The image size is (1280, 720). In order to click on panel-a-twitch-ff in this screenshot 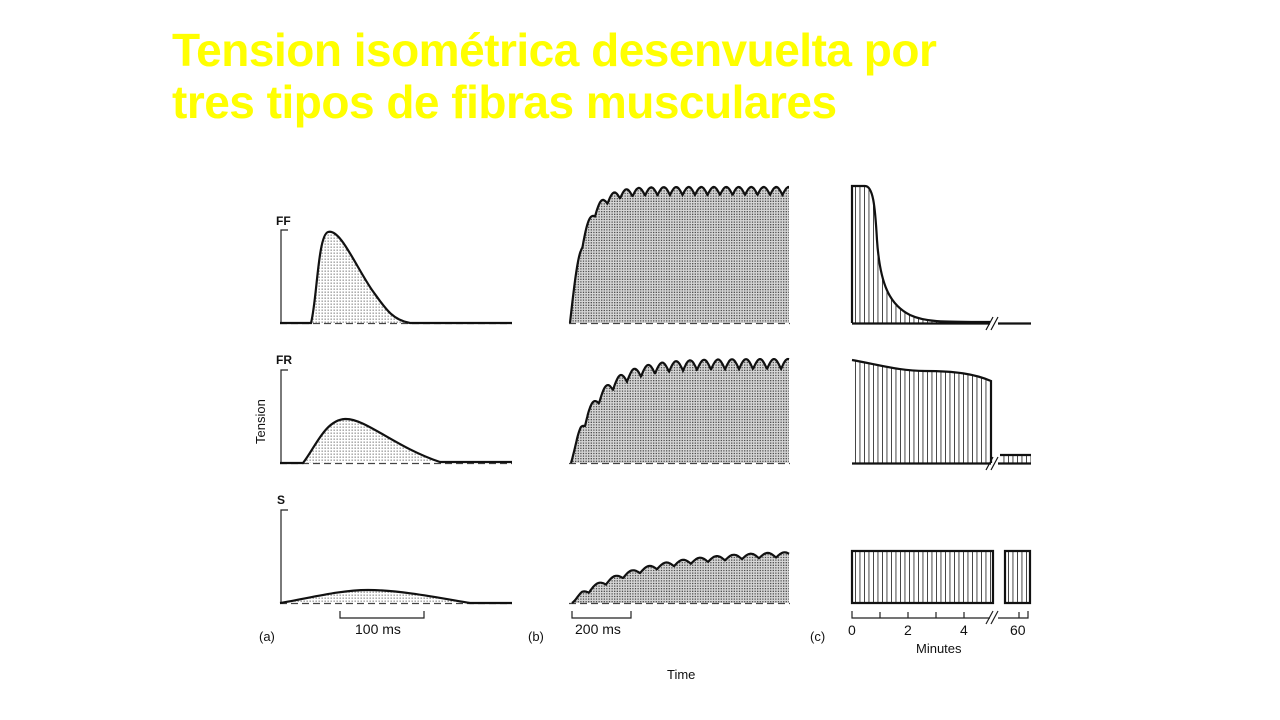, I will do `click(396, 277)`.